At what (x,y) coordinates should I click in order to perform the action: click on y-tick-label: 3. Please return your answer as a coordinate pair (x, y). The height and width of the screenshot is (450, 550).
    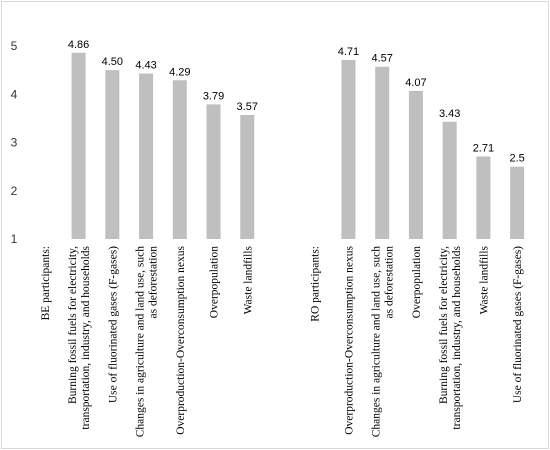
    Looking at the image, I should click on (14, 143).